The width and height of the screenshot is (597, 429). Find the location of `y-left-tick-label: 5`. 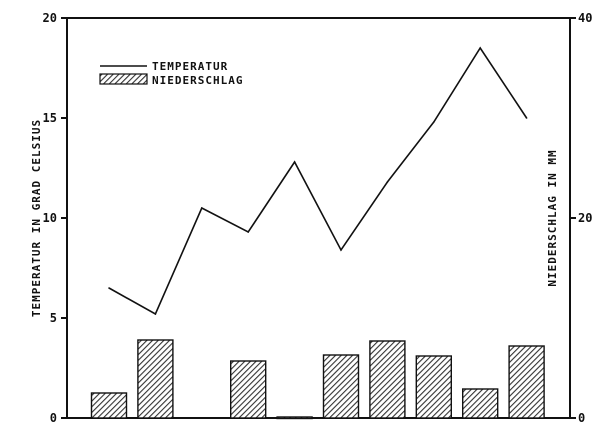

y-left-tick-label: 5 is located at coordinates (53, 318).